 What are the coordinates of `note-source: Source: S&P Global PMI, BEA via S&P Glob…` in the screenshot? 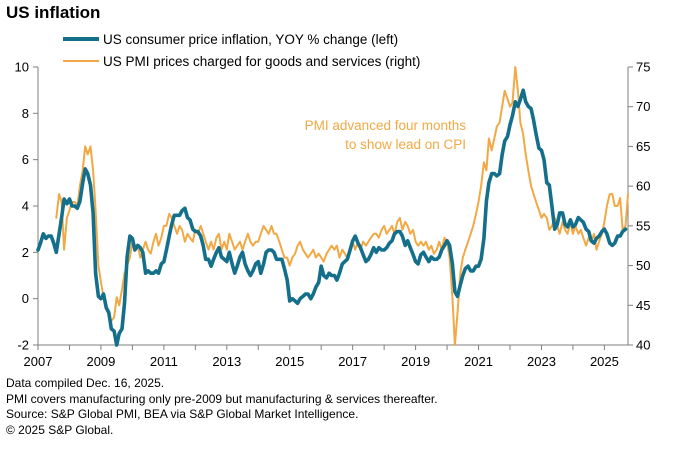 It's located at (182, 414).